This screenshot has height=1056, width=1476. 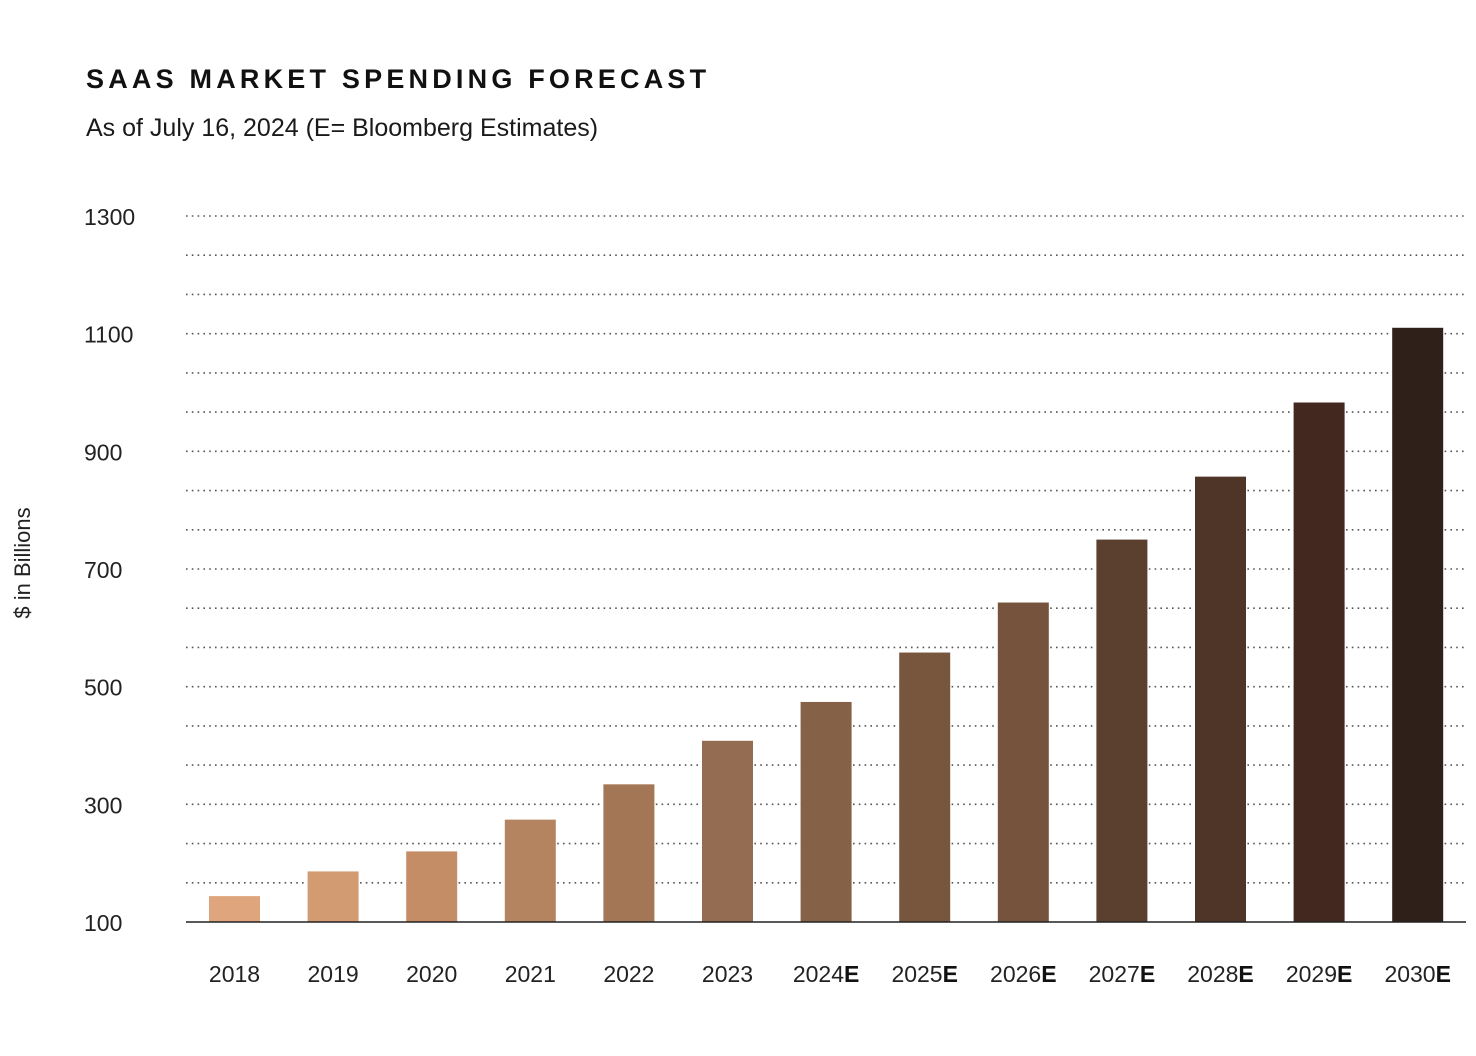 I want to click on bar-2023, so click(x=727, y=831).